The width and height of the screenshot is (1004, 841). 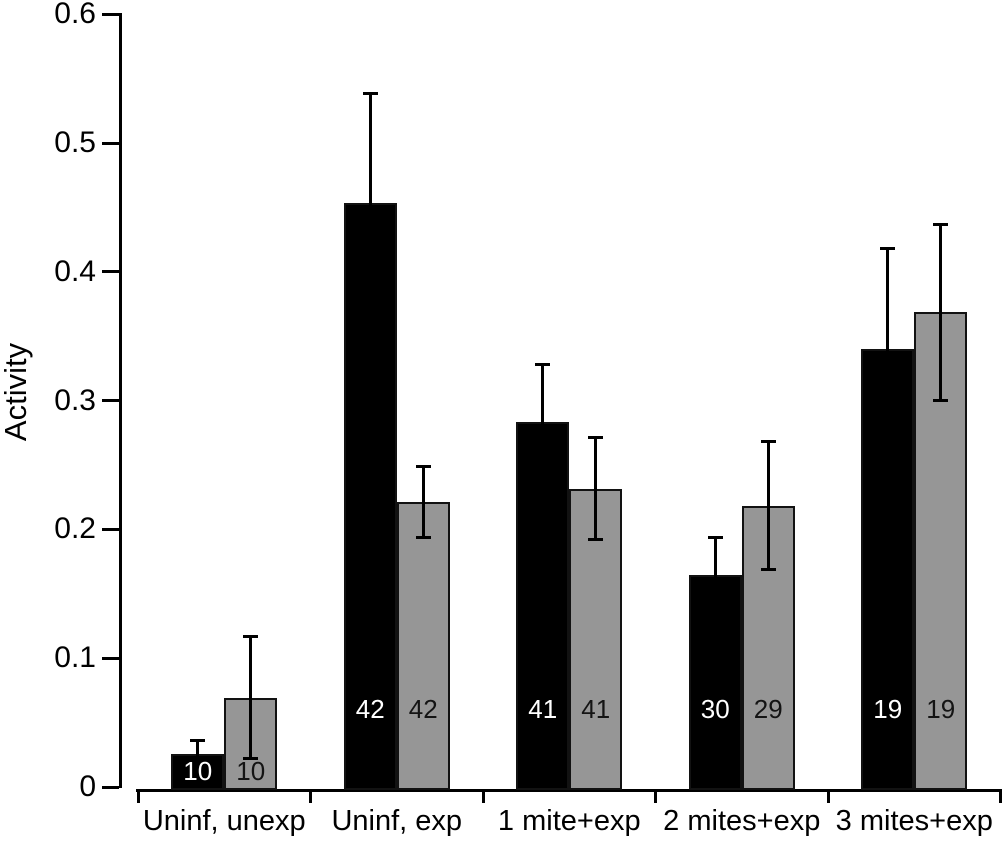 I want to click on bar-count-label: 30, so click(x=715, y=709).